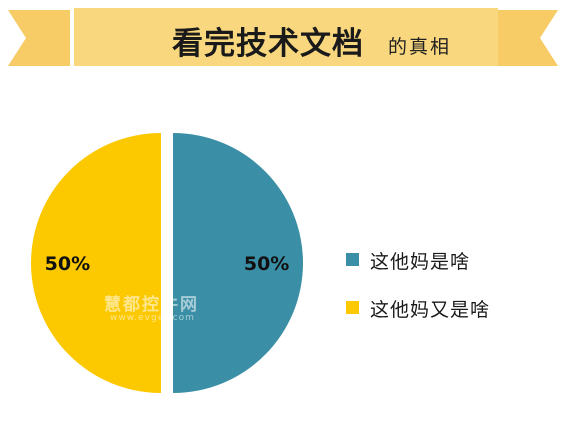 Image resolution: width=570 pixels, height=446 pixels. Describe the element at coordinates (352, 259) in the screenshot. I see `legend-swatch-teal` at that location.